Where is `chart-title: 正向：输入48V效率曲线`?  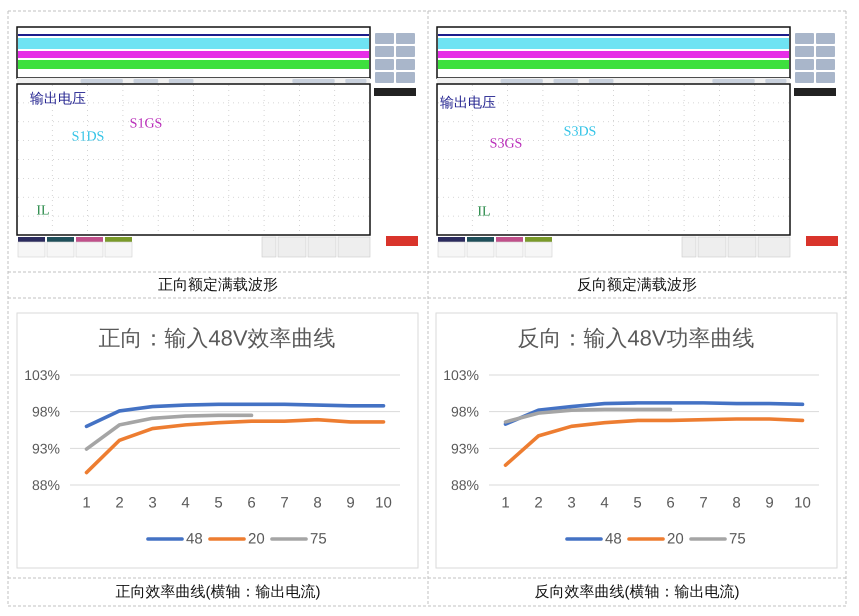
chart-title: 正向：输入48V效率曲线 is located at coordinates (217, 338).